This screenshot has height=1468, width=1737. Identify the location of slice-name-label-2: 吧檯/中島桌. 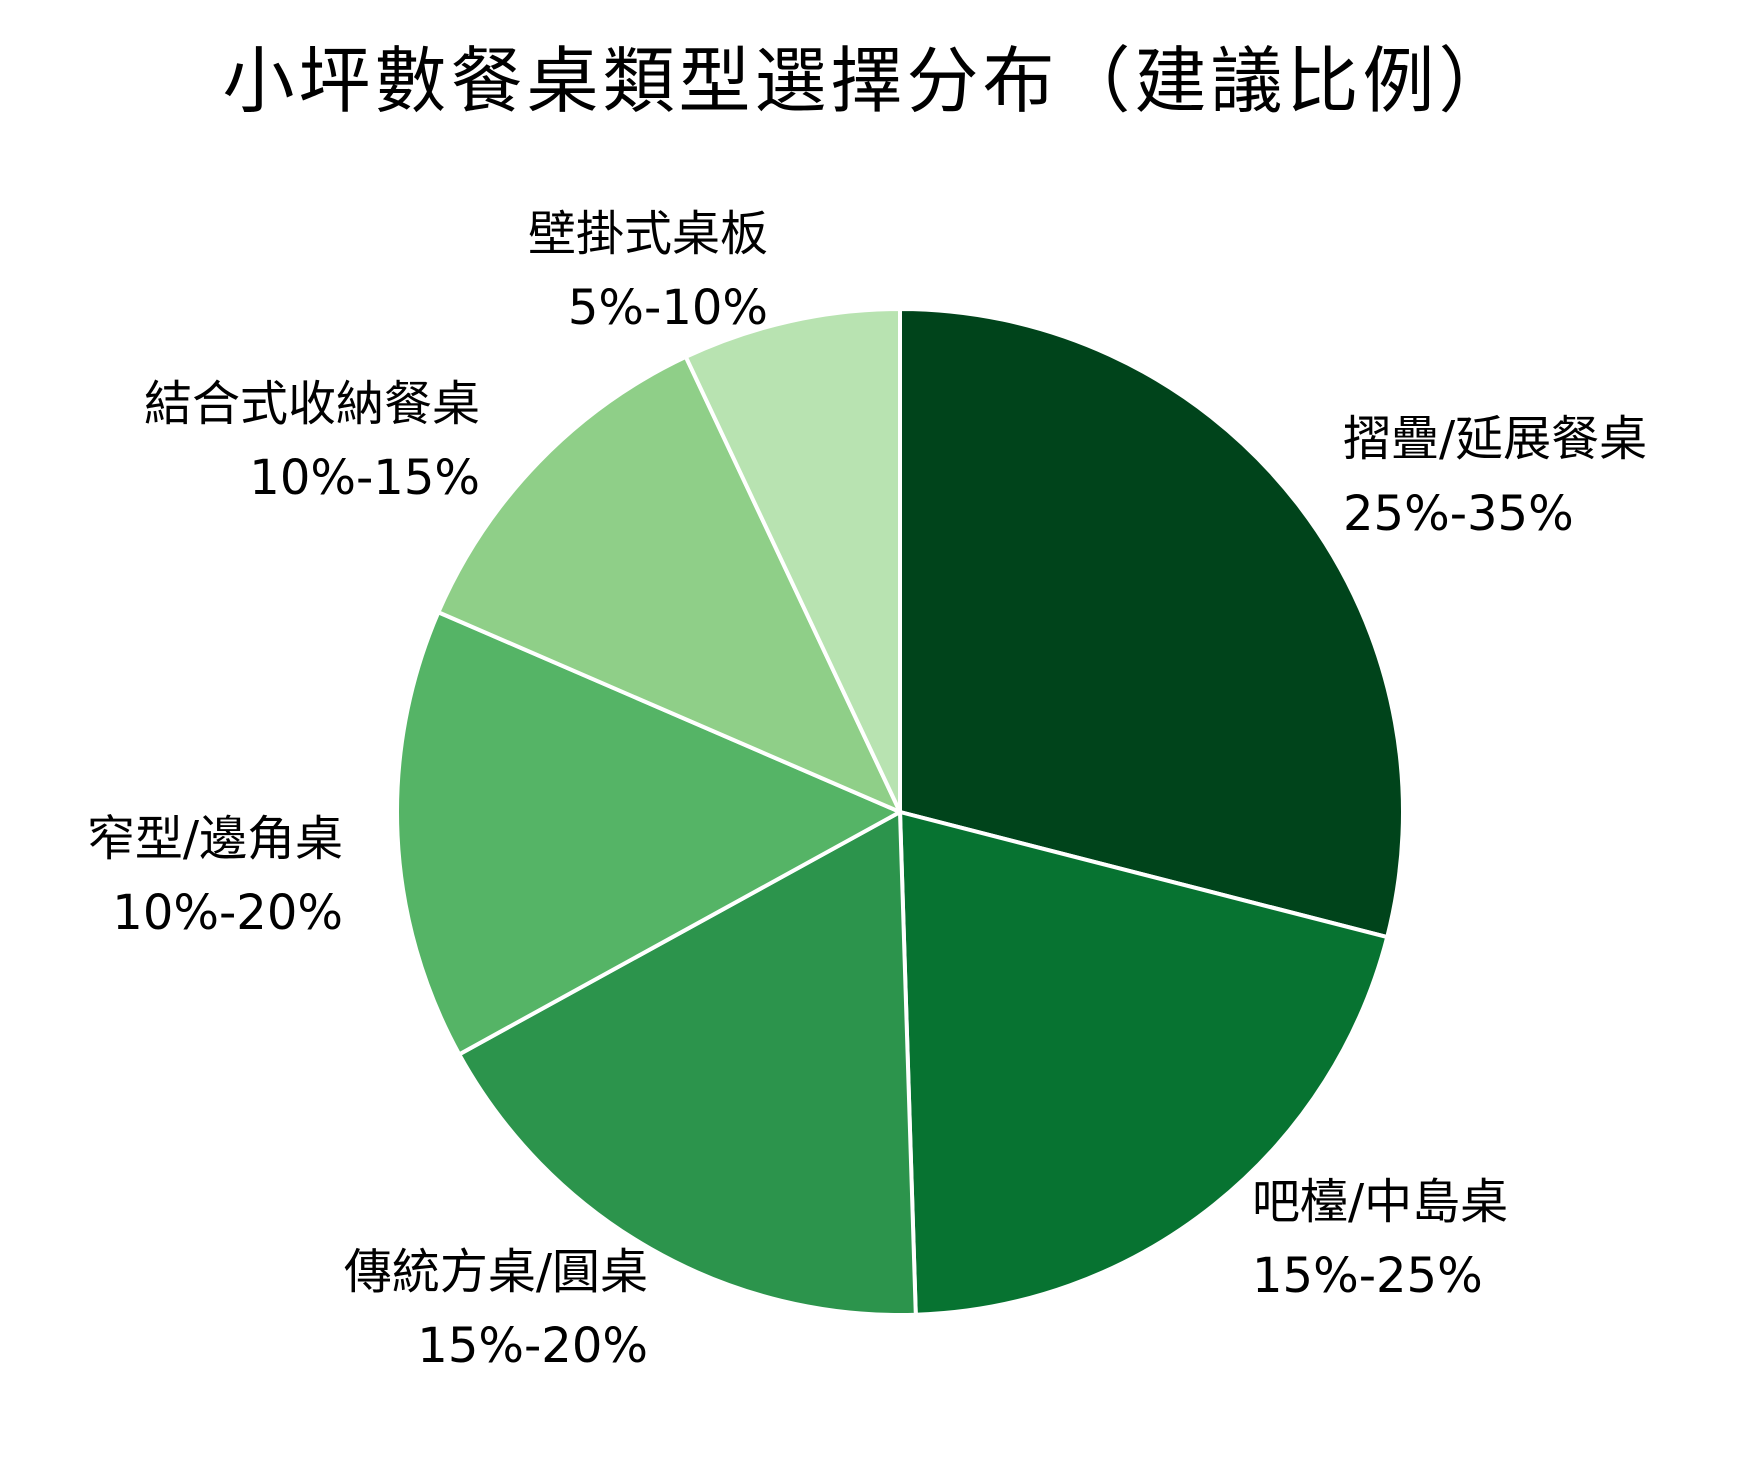
(1380, 1202).